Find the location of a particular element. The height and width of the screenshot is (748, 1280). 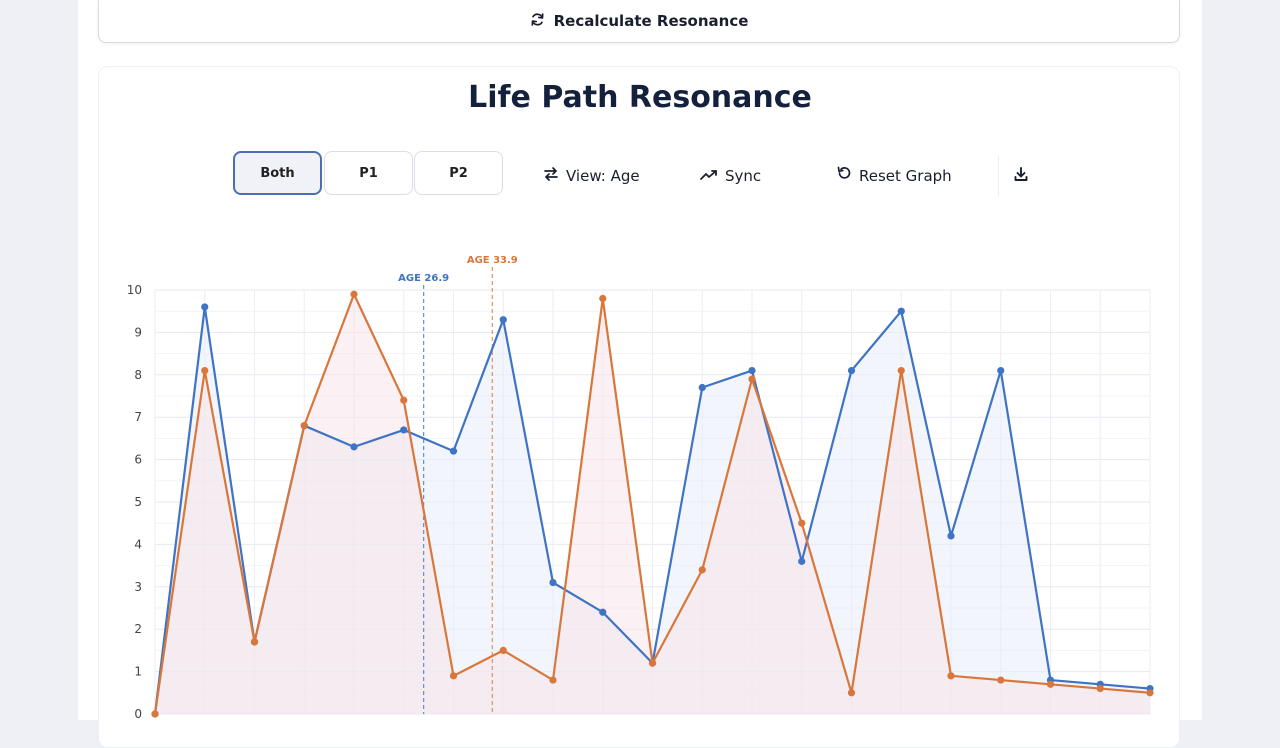

segment-p1-label: P1 is located at coordinates (368, 173).